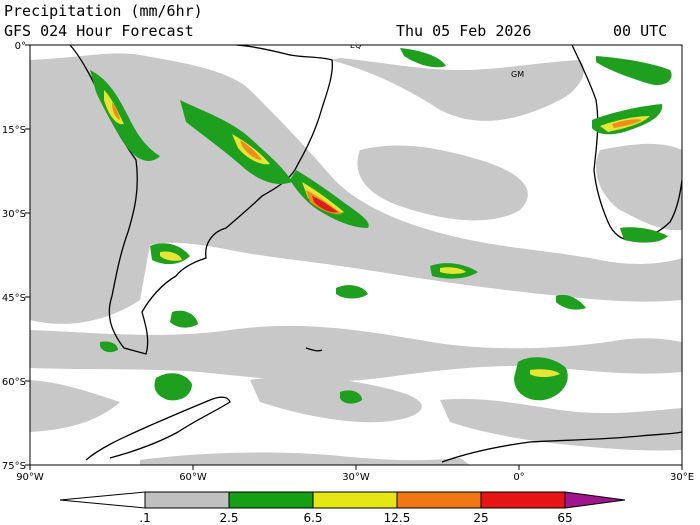  I want to click on colorbar-label-1: 2.5, so click(228, 518).